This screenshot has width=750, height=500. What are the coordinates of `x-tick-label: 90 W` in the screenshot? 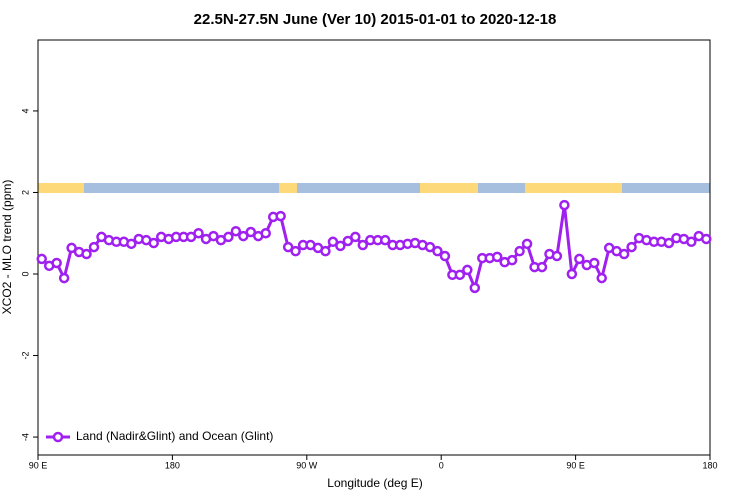 It's located at (307, 465).